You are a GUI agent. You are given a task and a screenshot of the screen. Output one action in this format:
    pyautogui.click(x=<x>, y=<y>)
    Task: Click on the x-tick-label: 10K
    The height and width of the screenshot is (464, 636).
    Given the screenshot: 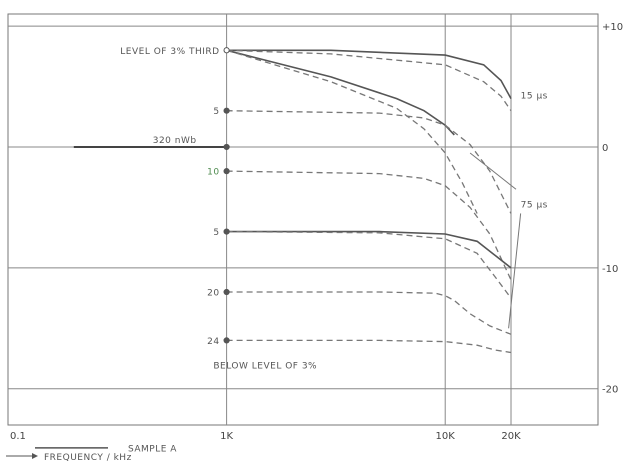 What is the action you would take?
    pyautogui.click(x=446, y=436)
    